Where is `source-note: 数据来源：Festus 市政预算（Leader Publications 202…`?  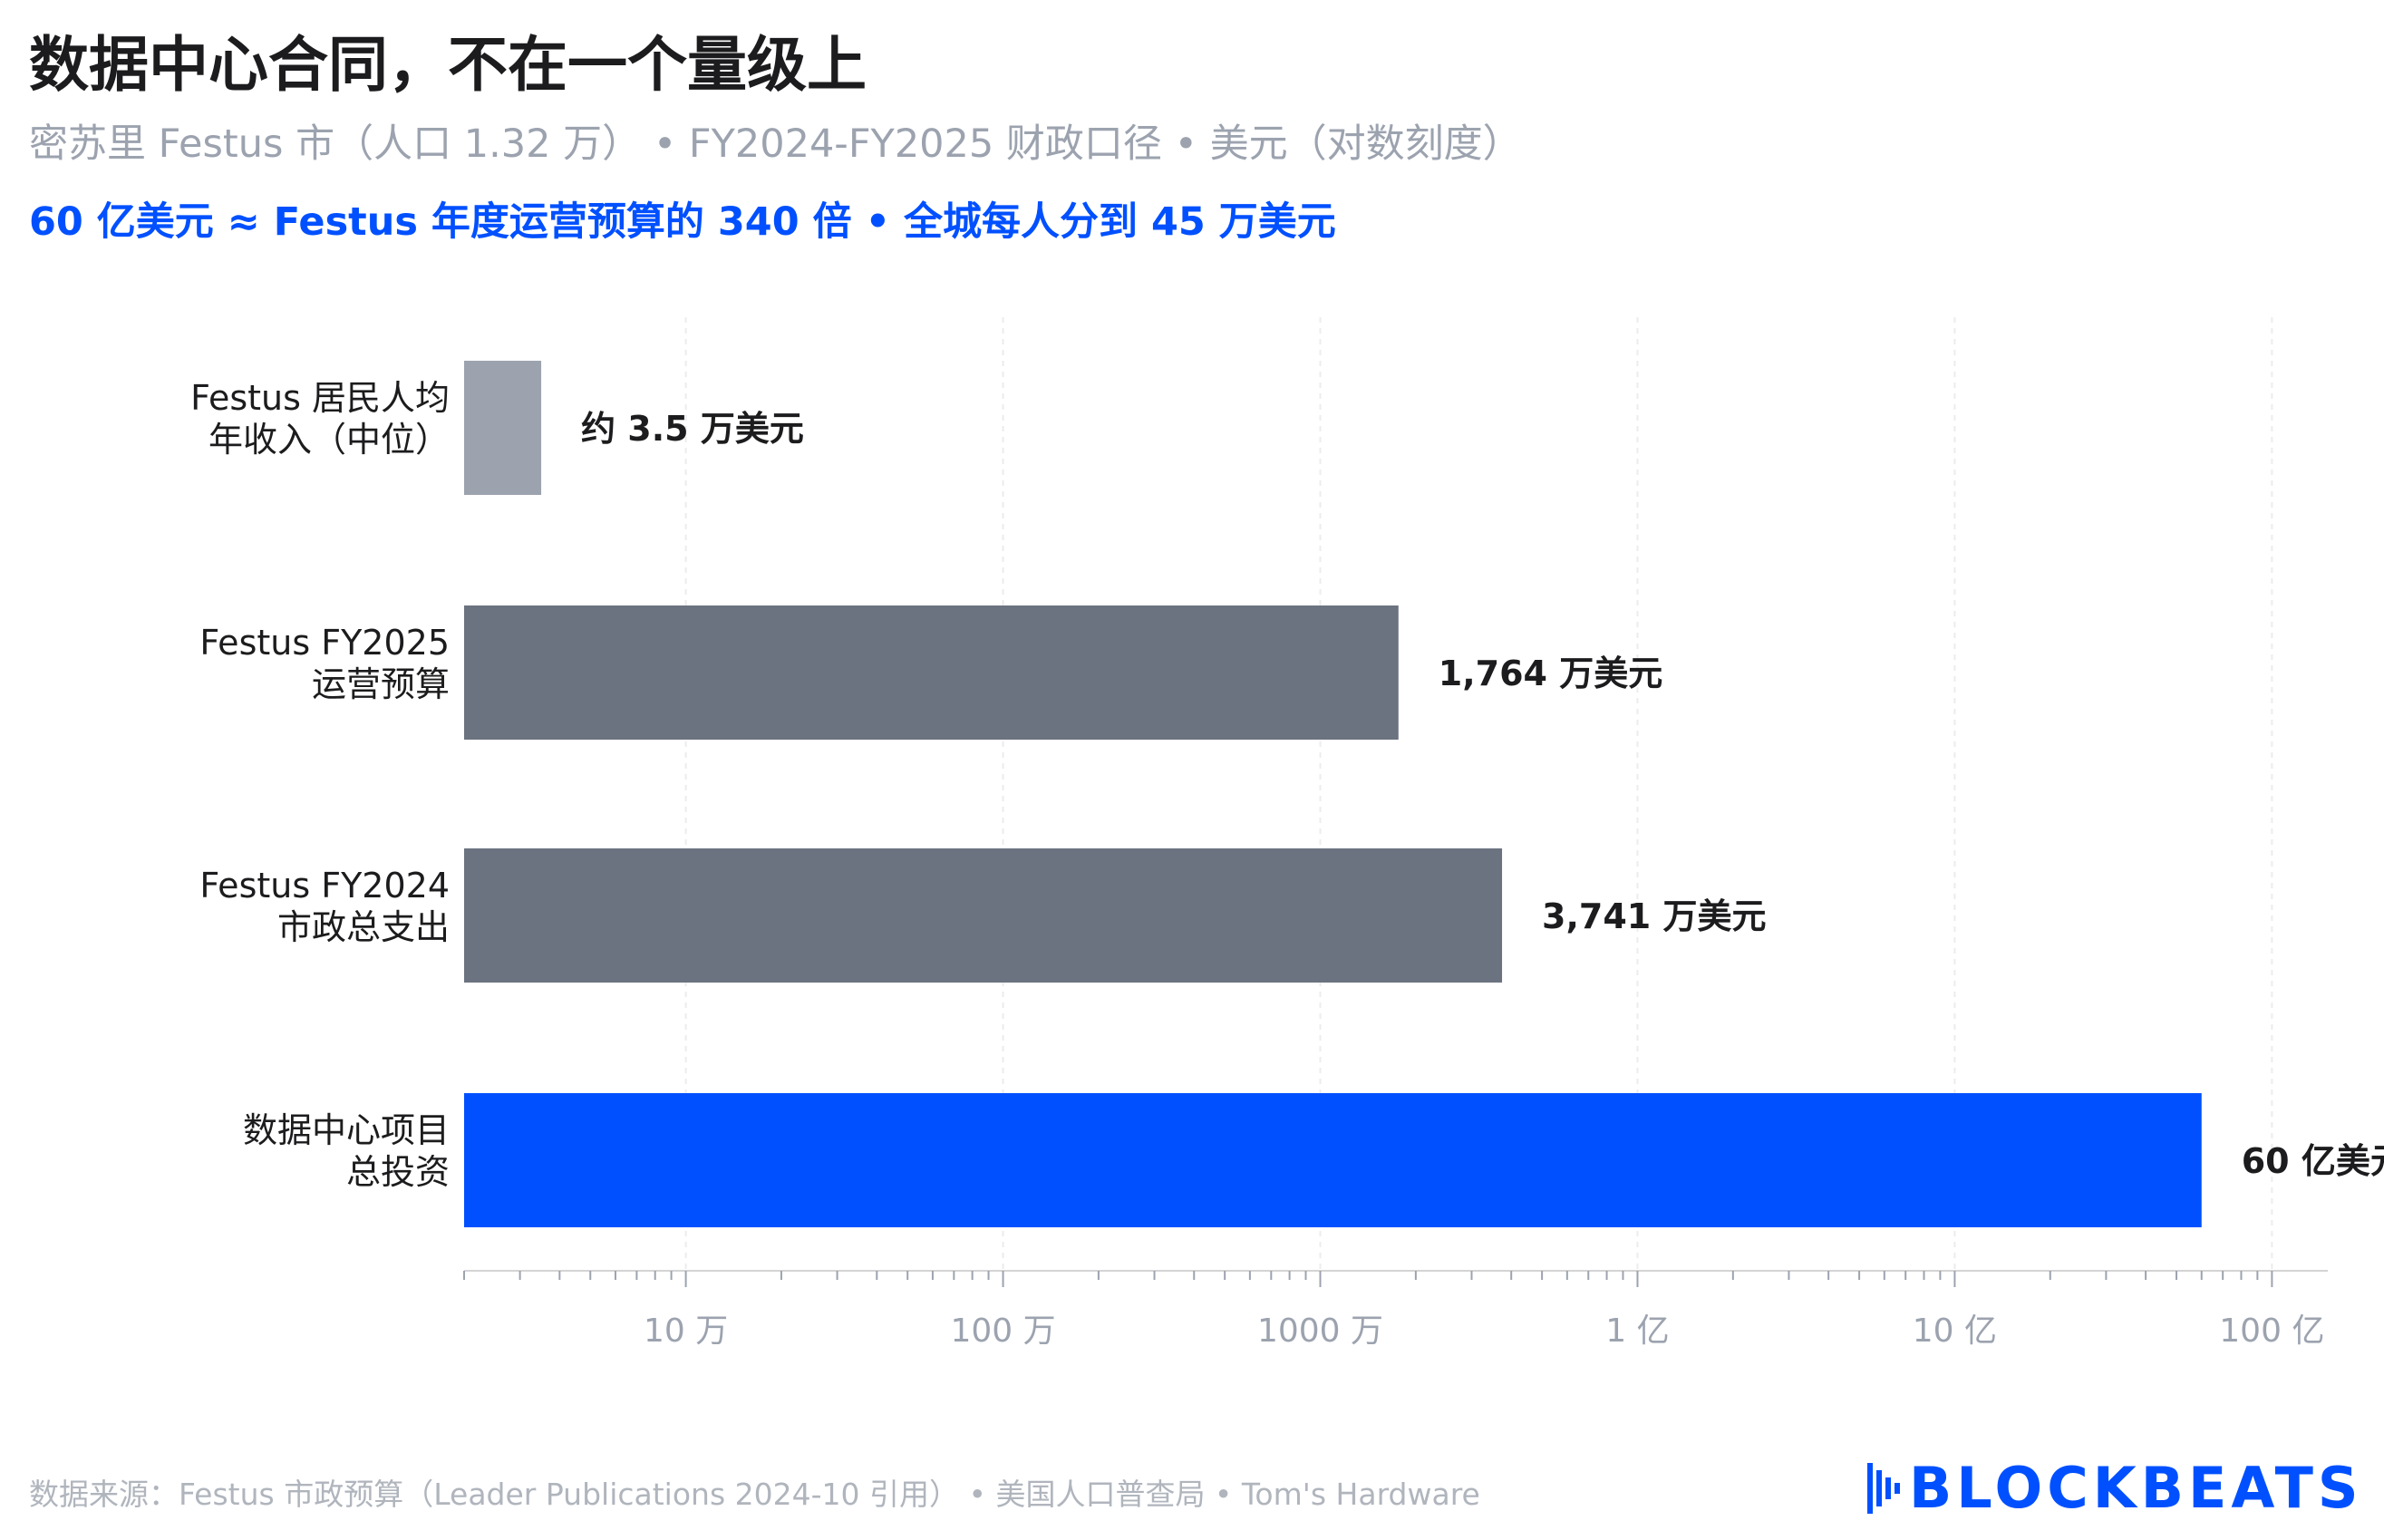
source-note: 数据来源：Festus 市政预算（Leader Publications 202… is located at coordinates (754, 1494).